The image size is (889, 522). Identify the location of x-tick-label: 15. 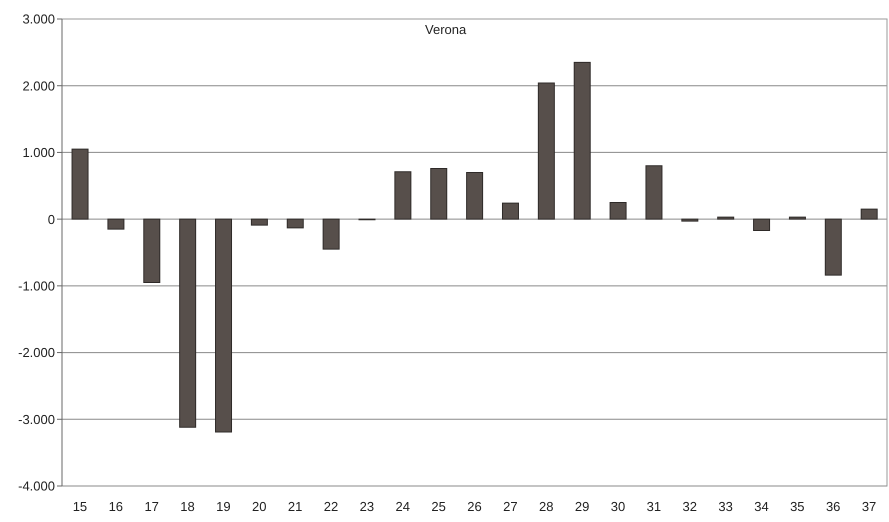
(80, 506).